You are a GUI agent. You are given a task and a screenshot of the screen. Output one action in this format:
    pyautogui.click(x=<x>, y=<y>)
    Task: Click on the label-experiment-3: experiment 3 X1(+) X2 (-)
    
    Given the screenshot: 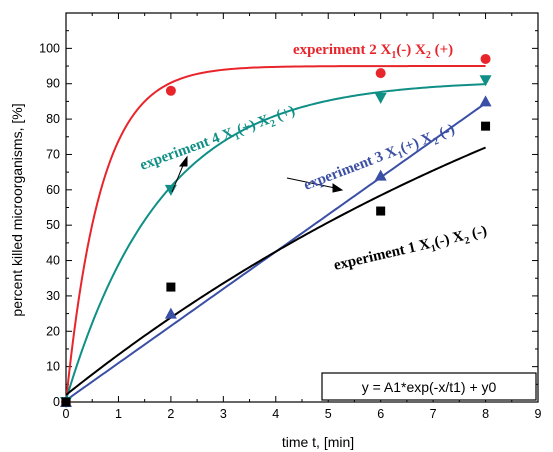 What is the action you would take?
    pyautogui.click(x=380, y=158)
    